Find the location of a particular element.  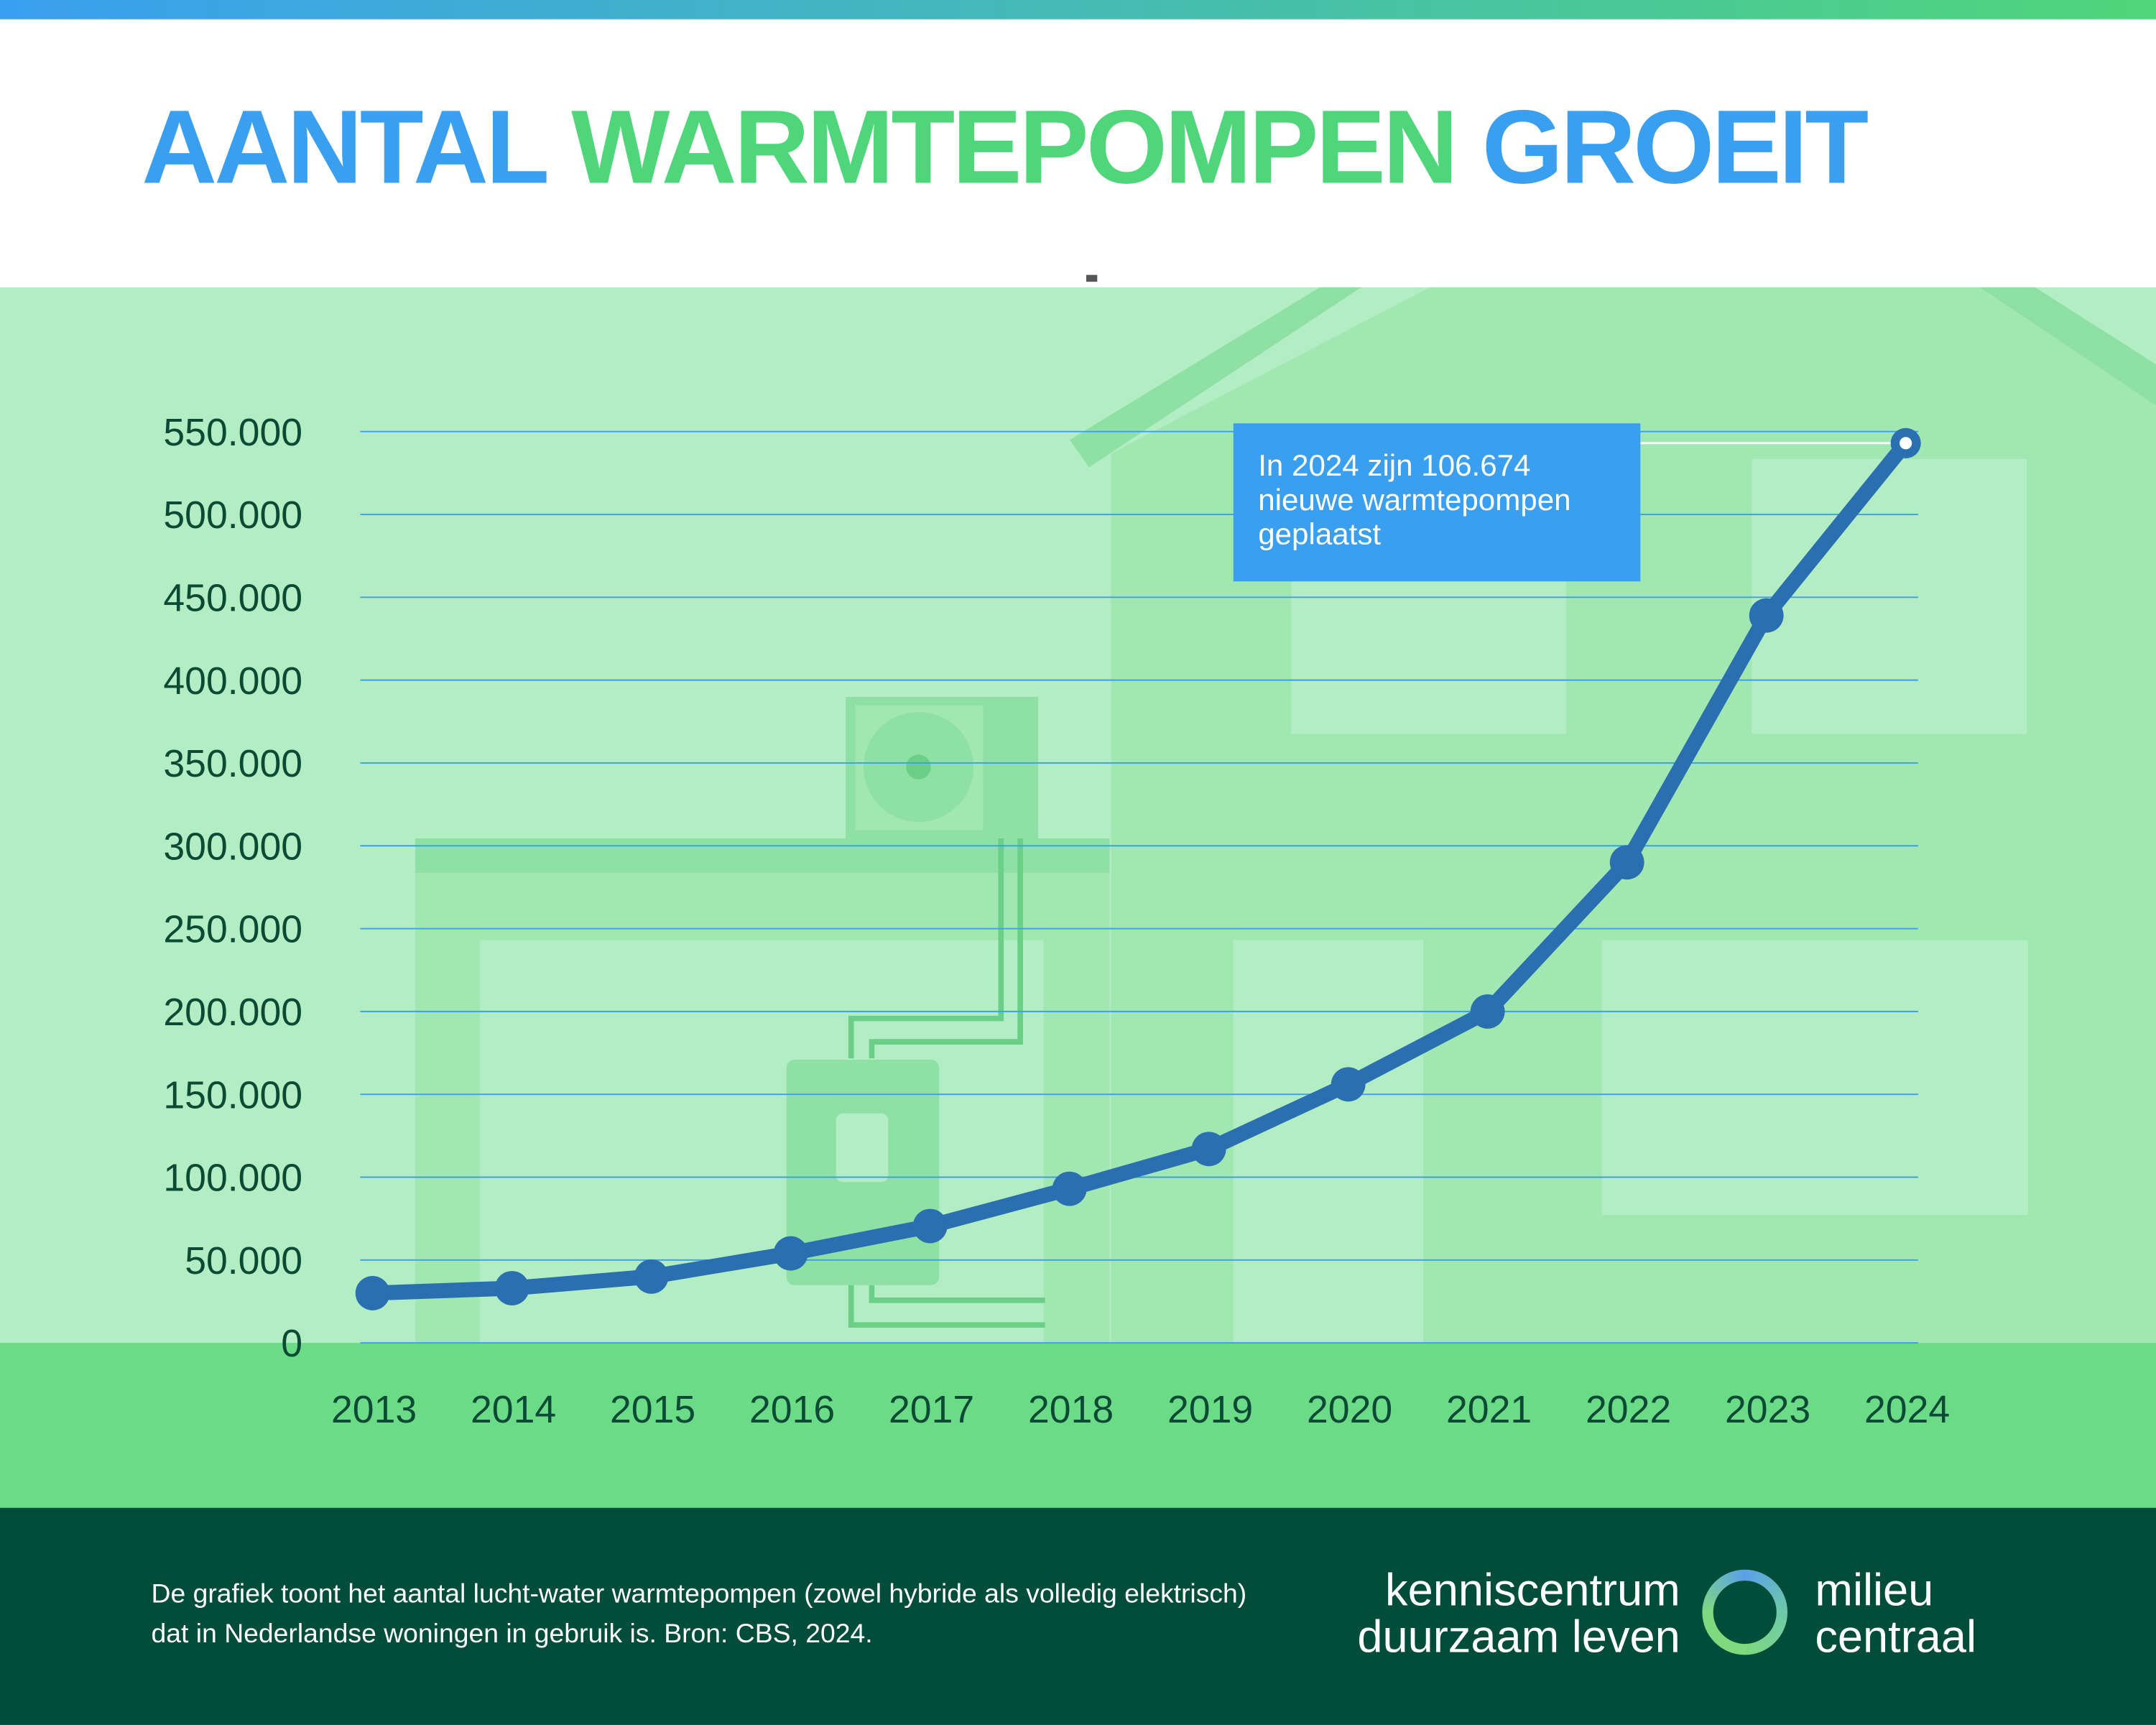

logo-text: centraal is located at coordinates (1896, 1636).